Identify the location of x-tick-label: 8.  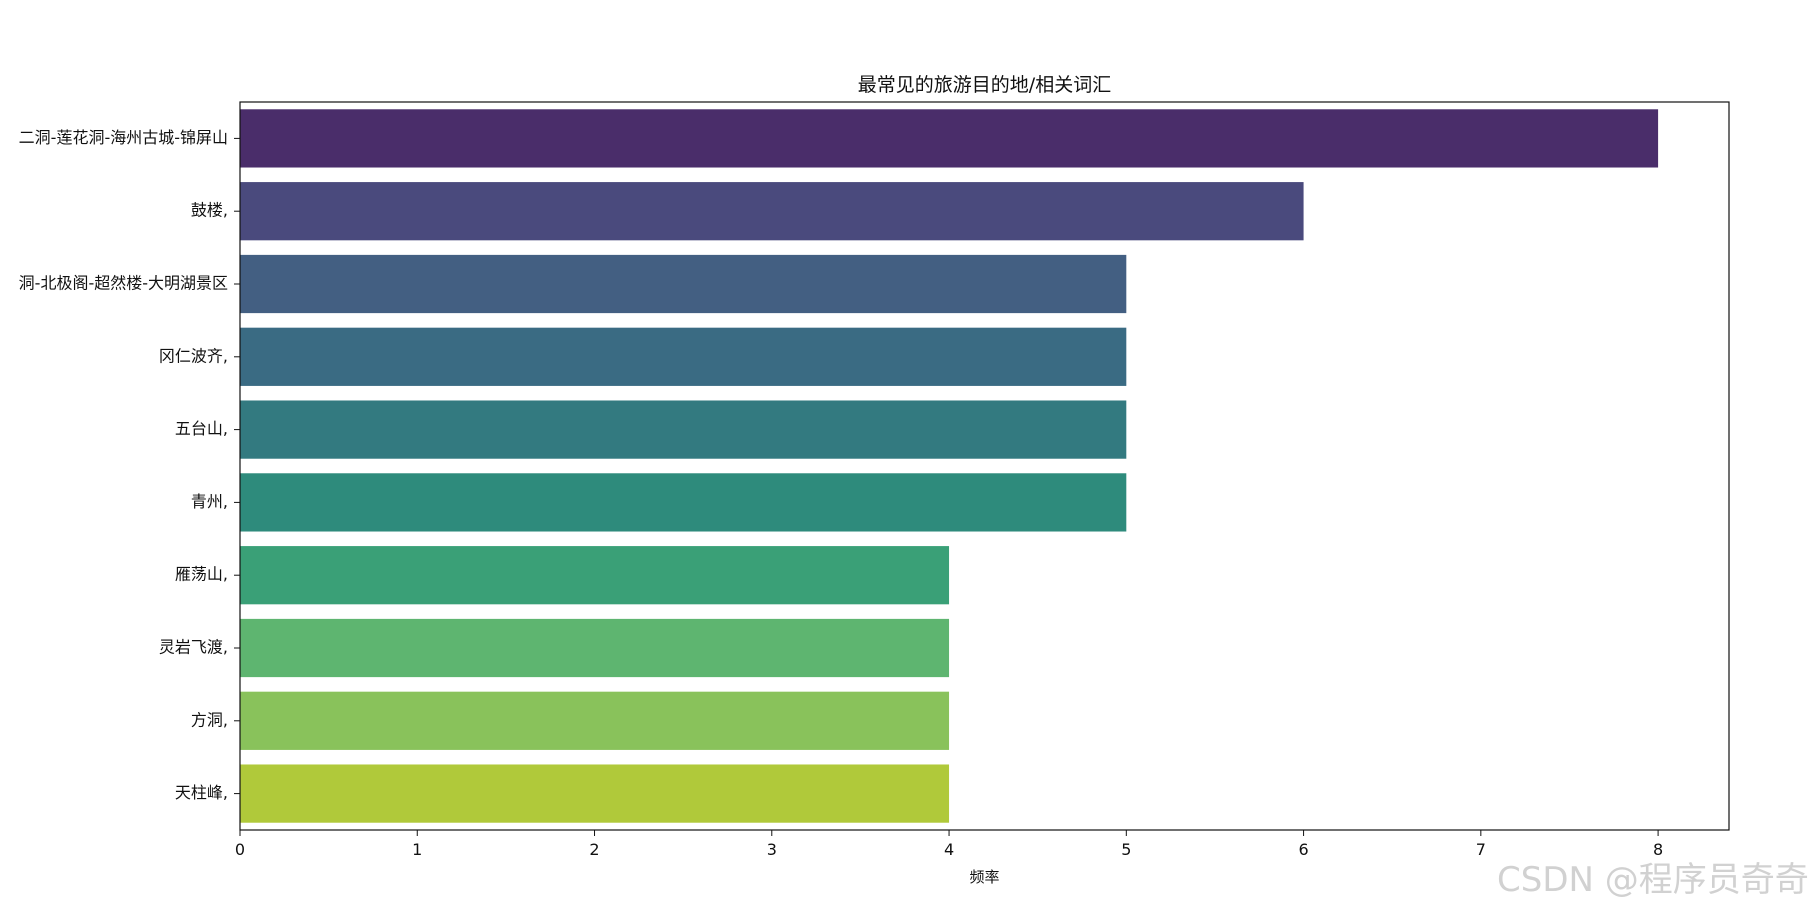
(1658, 849).